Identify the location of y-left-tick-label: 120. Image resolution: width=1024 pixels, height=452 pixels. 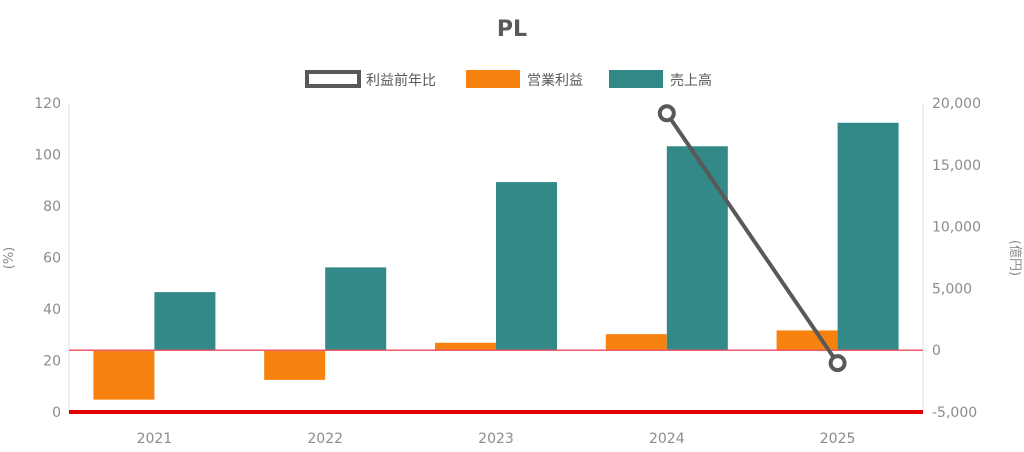
(47, 104).